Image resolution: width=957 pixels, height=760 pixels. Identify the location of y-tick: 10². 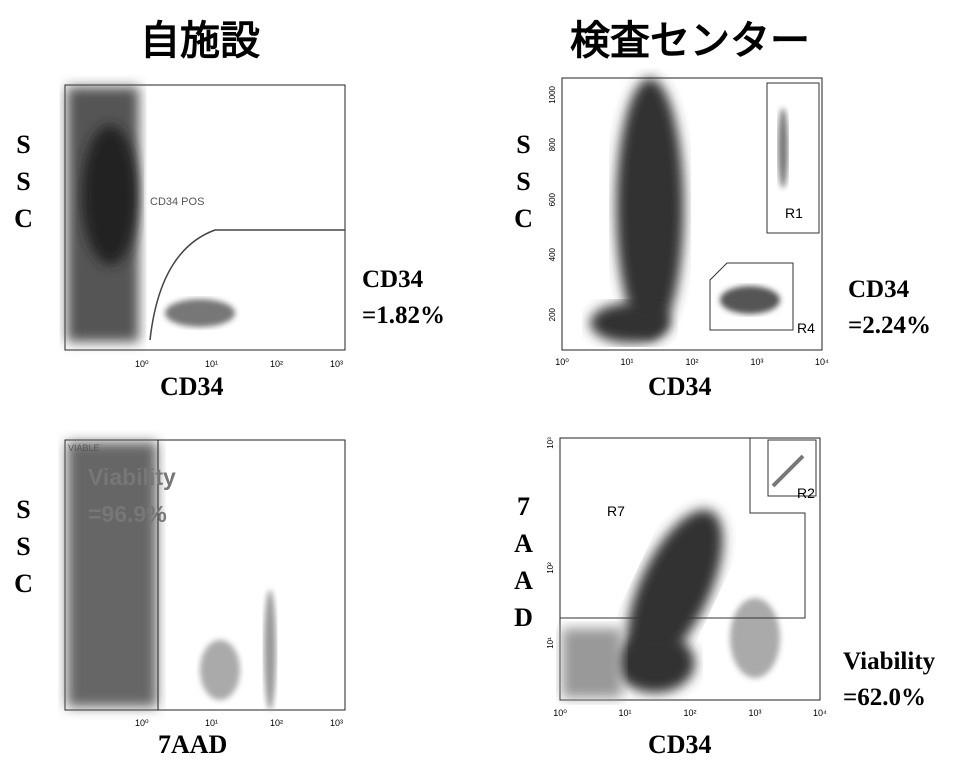
(550, 568).